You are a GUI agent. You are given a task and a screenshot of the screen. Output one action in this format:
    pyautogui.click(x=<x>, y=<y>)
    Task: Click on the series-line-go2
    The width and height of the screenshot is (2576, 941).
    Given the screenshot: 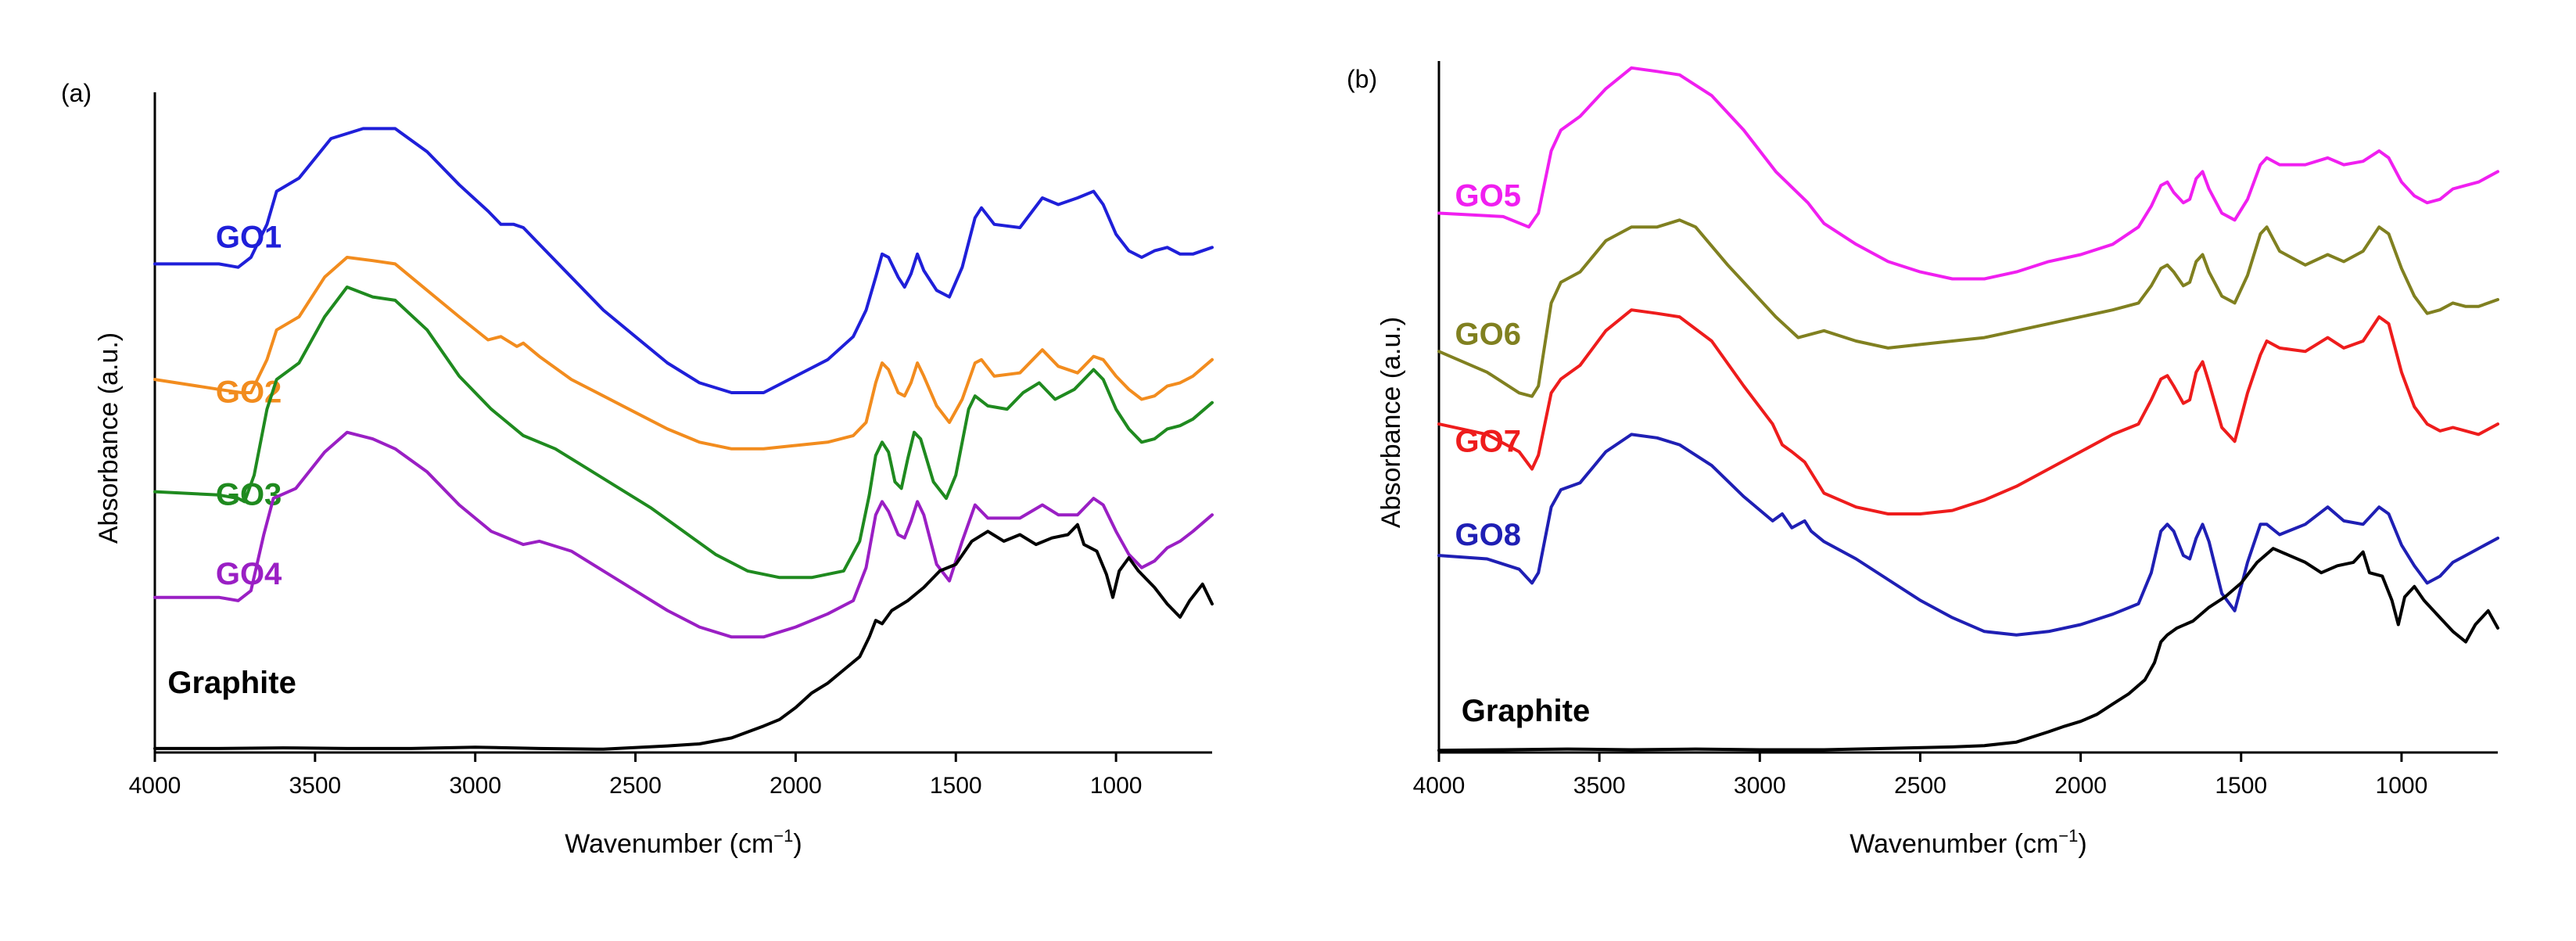 What is the action you would take?
    pyautogui.click(x=683, y=353)
    